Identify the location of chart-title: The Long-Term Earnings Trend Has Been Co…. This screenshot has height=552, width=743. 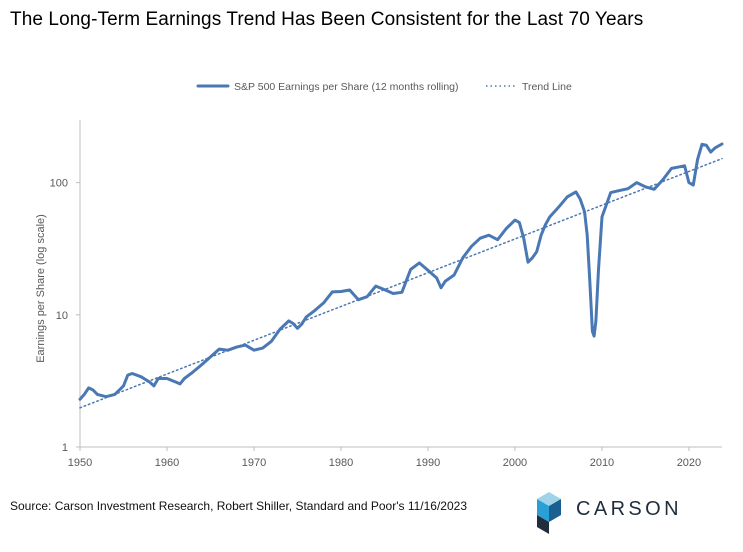
(327, 19).